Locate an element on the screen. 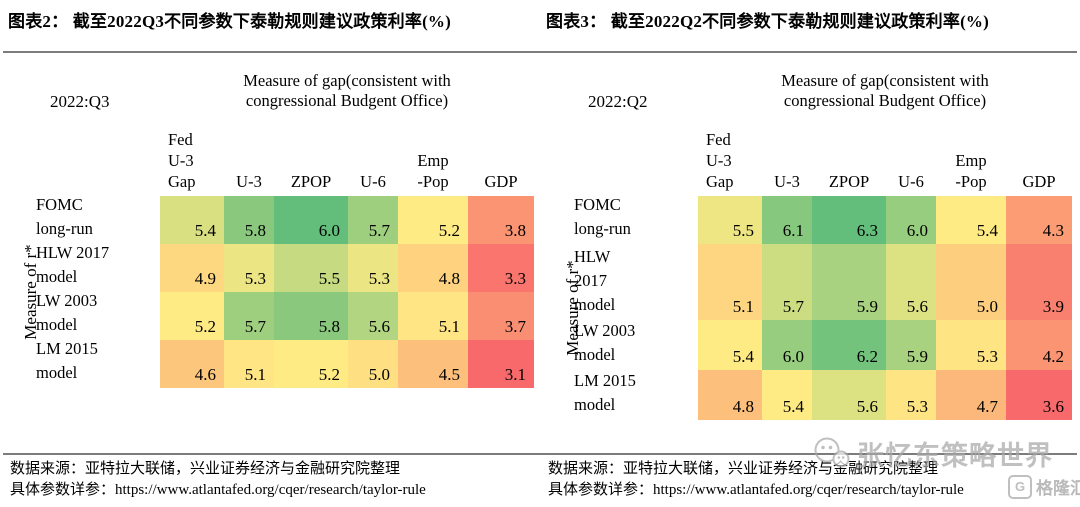  heatmap-cell-r1c3: 5.6 is located at coordinates (911, 282).